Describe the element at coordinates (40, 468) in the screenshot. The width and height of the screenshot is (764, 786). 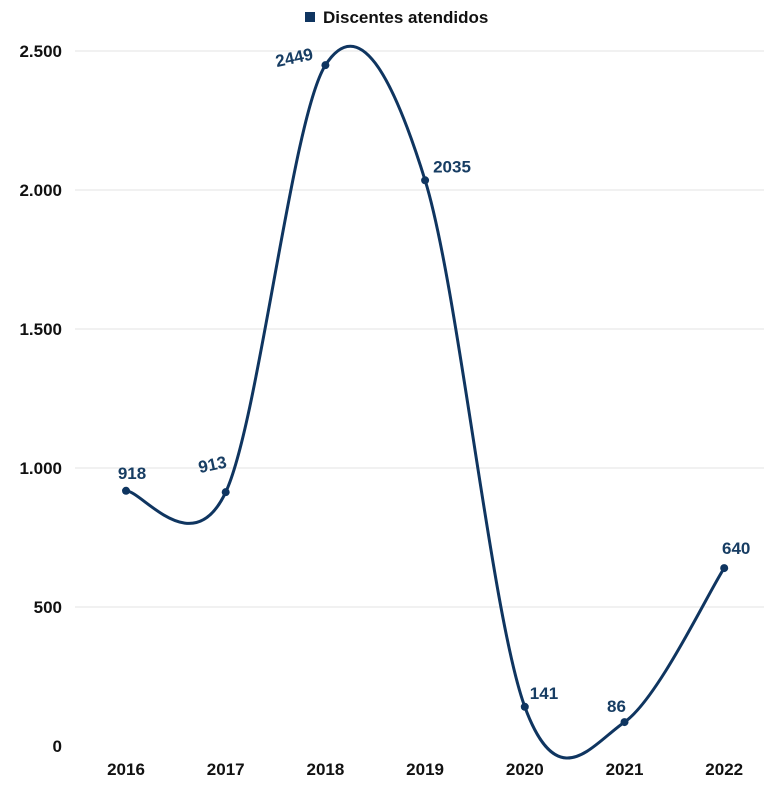
I see `y-tick-label: 1.000` at that location.